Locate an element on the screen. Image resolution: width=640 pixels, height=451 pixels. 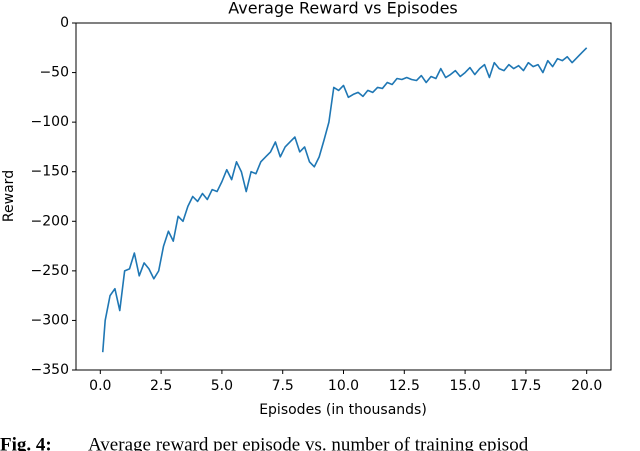
x-axis-label: Episodes (in thousands) is located at coordinates (343, 410).